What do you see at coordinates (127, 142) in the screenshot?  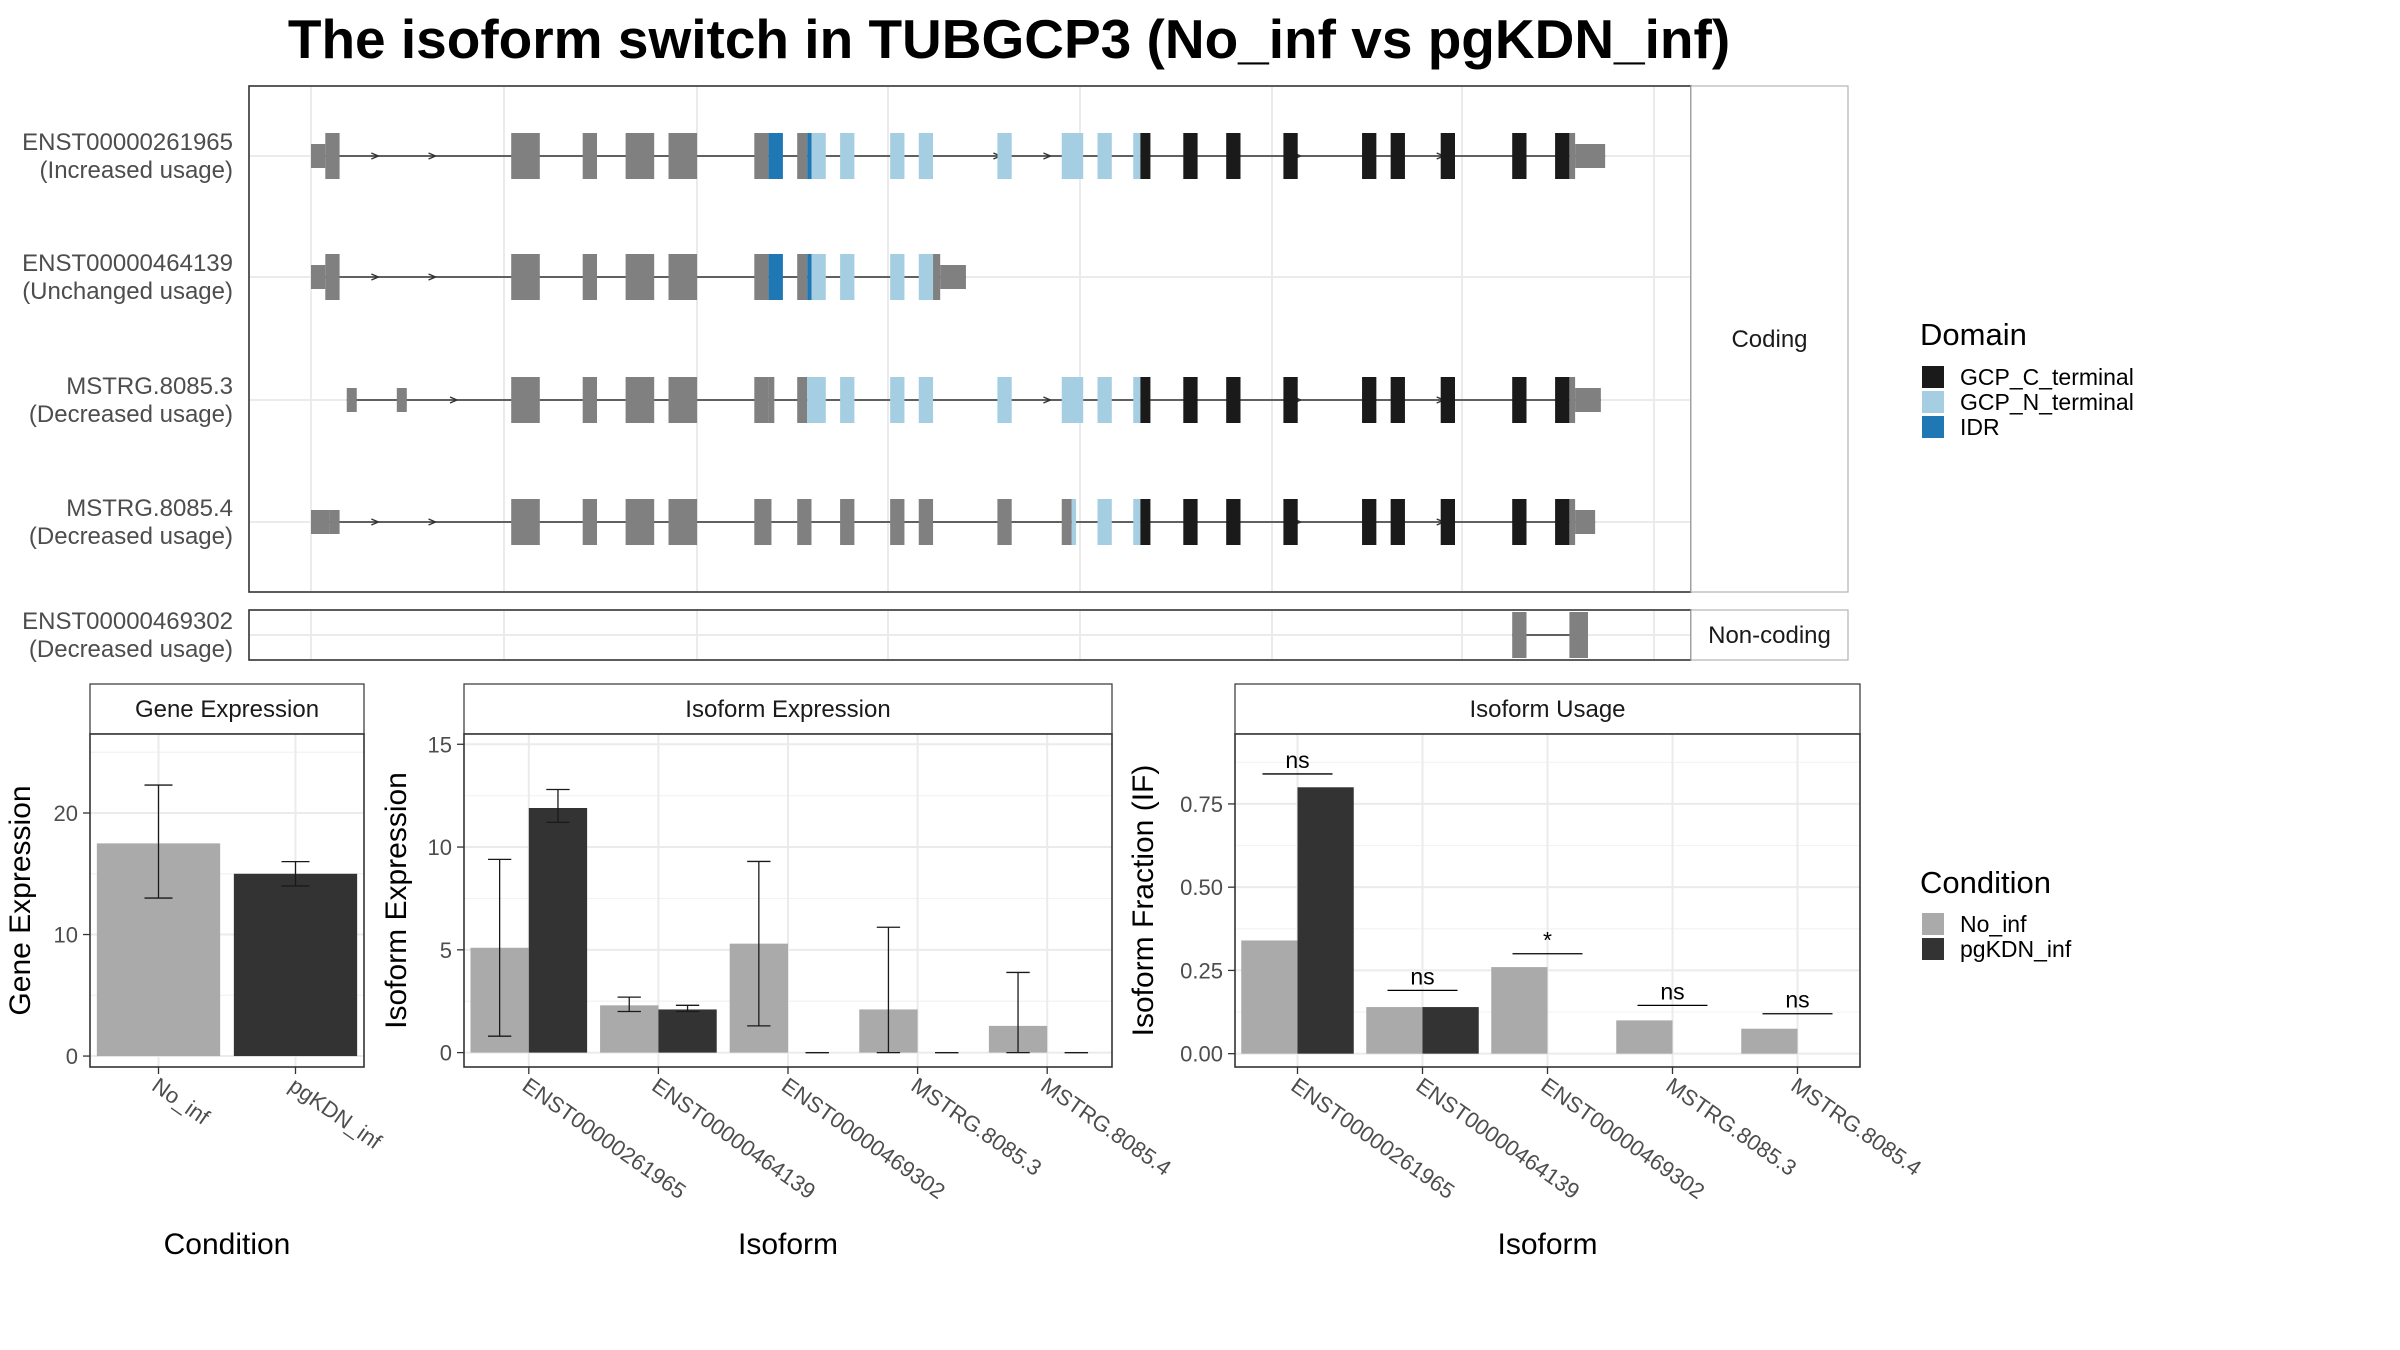 I see `transcript-id-label: ENST00000261965` at bounding box center [127, 142].